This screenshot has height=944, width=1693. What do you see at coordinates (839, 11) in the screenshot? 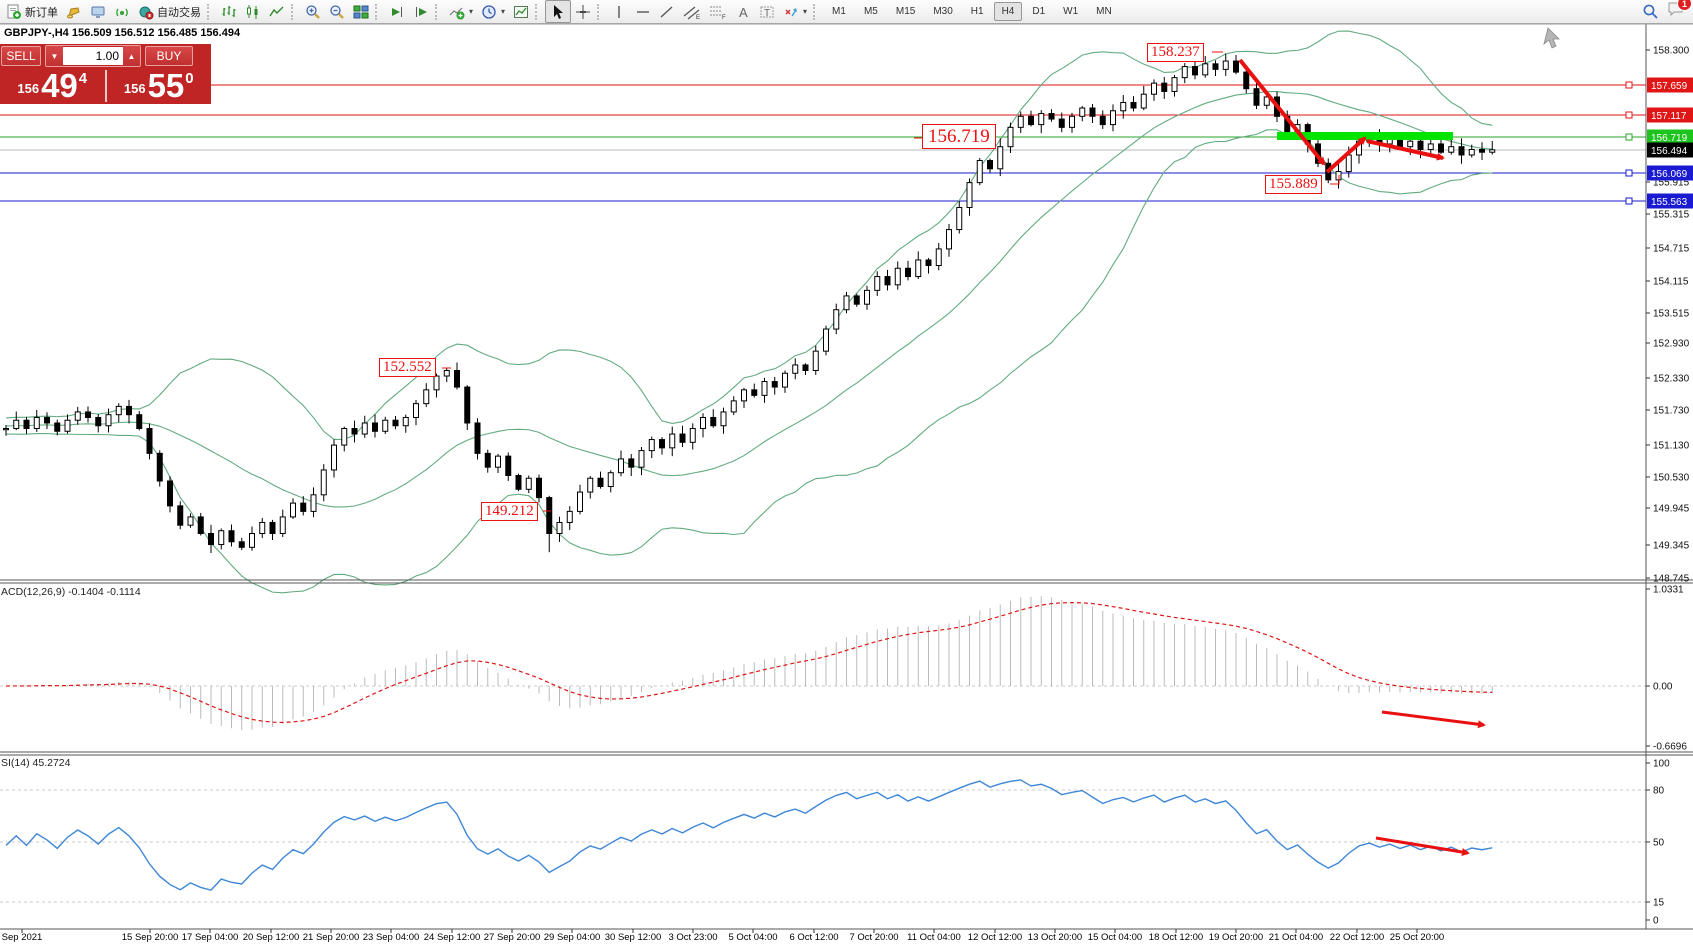
I see `timeframe-m1: M1` at bounding box center [839, 11].